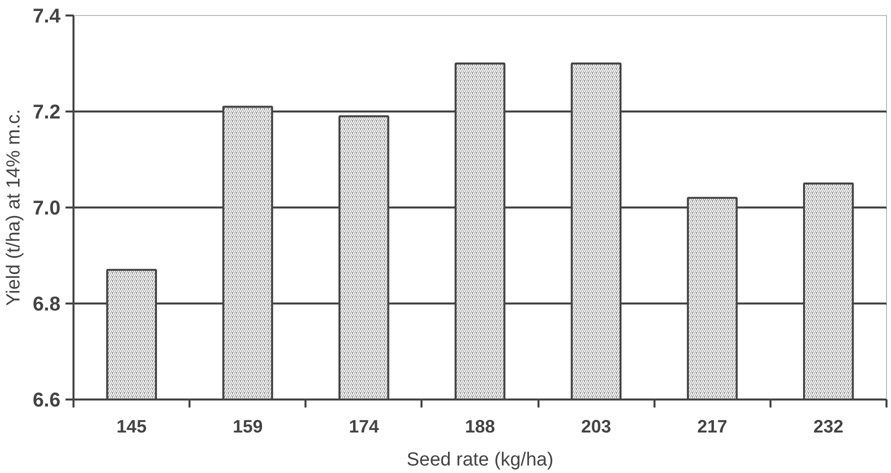 Image resolution: width=891 pixels, height=473 pixels. Describe the element at coordinates (363, 426) in the screenshot. I see `x-tick-label: 174` at that location.